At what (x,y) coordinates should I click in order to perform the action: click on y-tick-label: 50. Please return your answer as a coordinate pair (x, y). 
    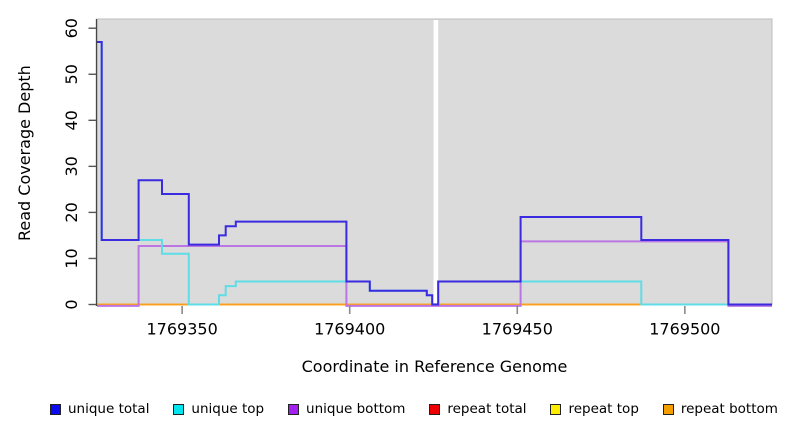
    Looking at the image, I should click on (71, 74).